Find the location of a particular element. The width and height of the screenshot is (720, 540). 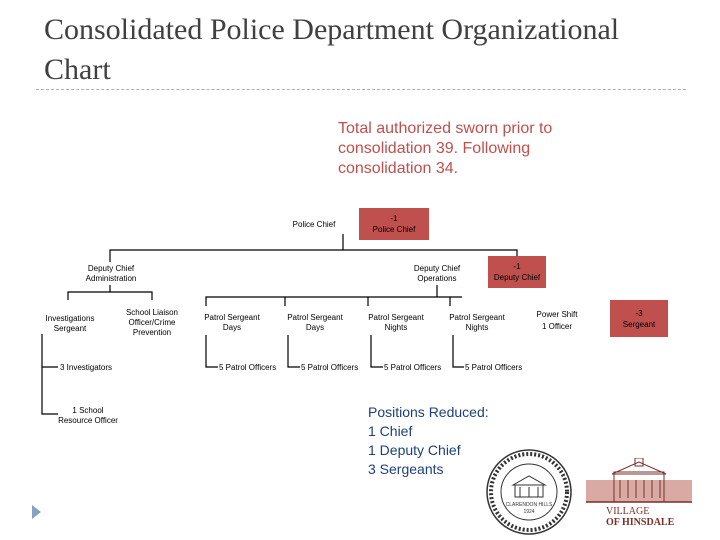

removed-chief-label: Police Chief is located at coordinates (394, 229).